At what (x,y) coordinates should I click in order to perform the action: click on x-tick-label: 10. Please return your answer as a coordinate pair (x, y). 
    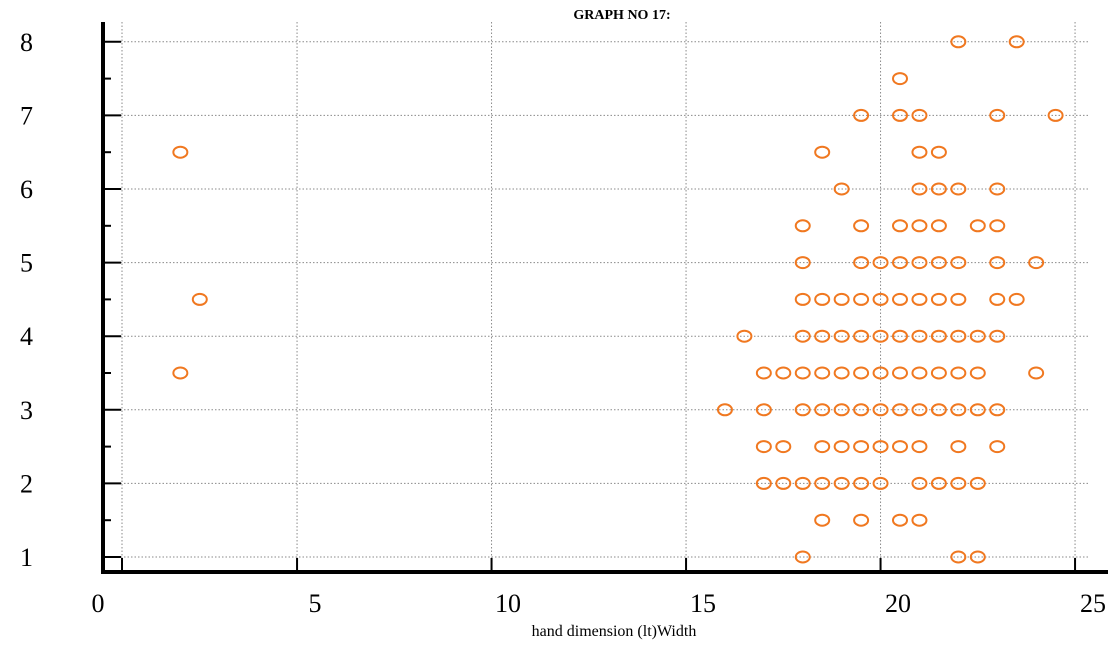
    Looking at the image, I should click on (508, 603).